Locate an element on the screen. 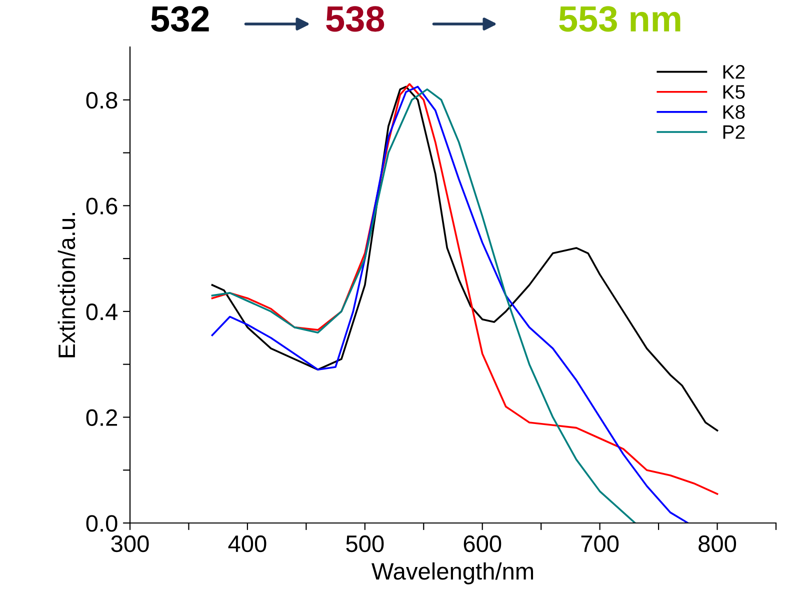 Image resolution: width=788 pixels, height=613 pixels. y-axis-title: Extinction/a.u. is located at coordinates (67, 285).